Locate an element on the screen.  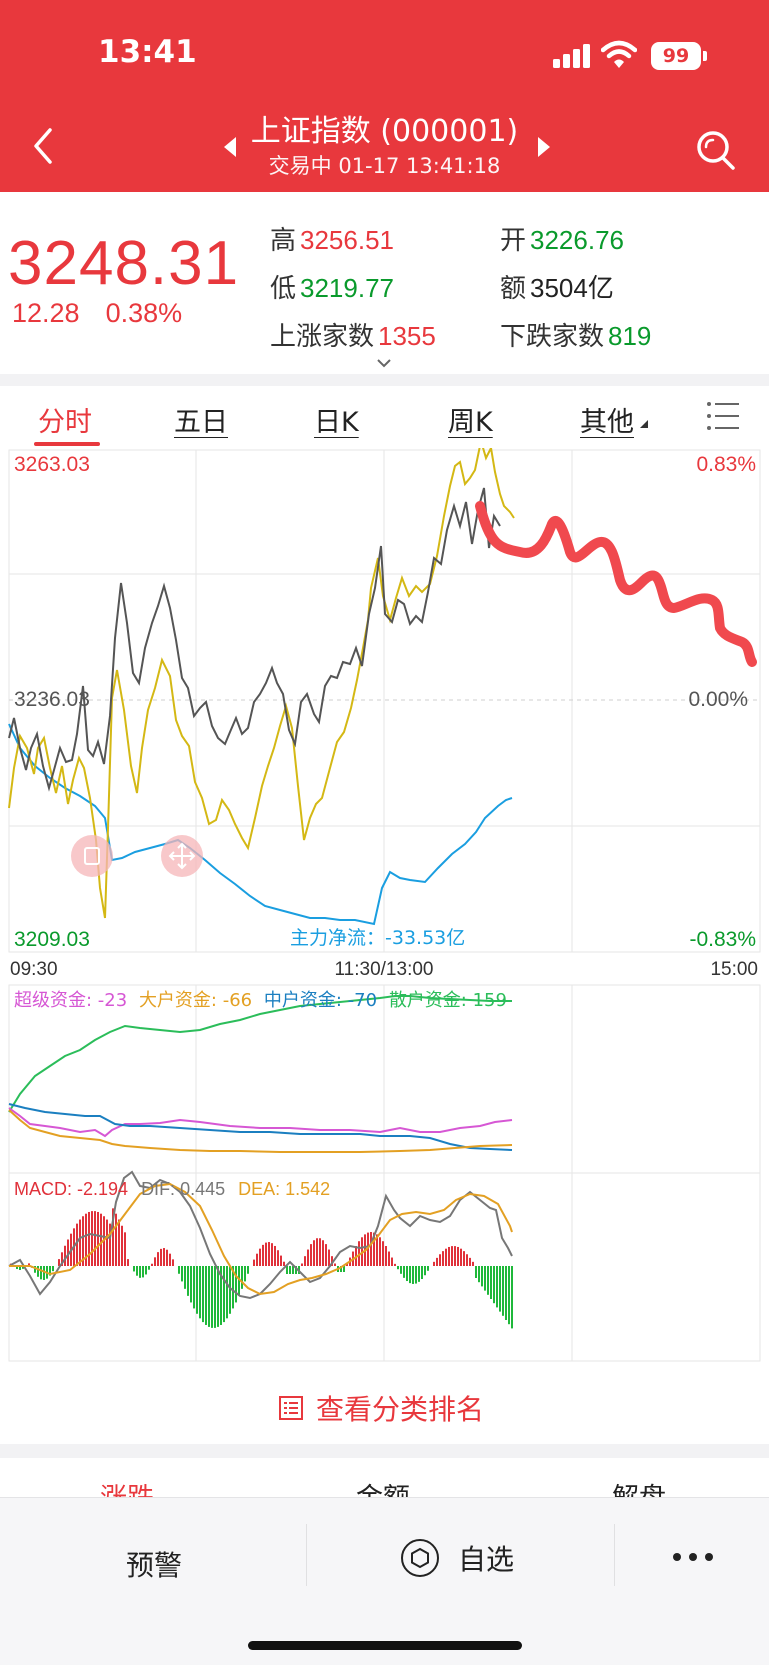
screenshot-overlay-button is located at coordinates (92, 856).